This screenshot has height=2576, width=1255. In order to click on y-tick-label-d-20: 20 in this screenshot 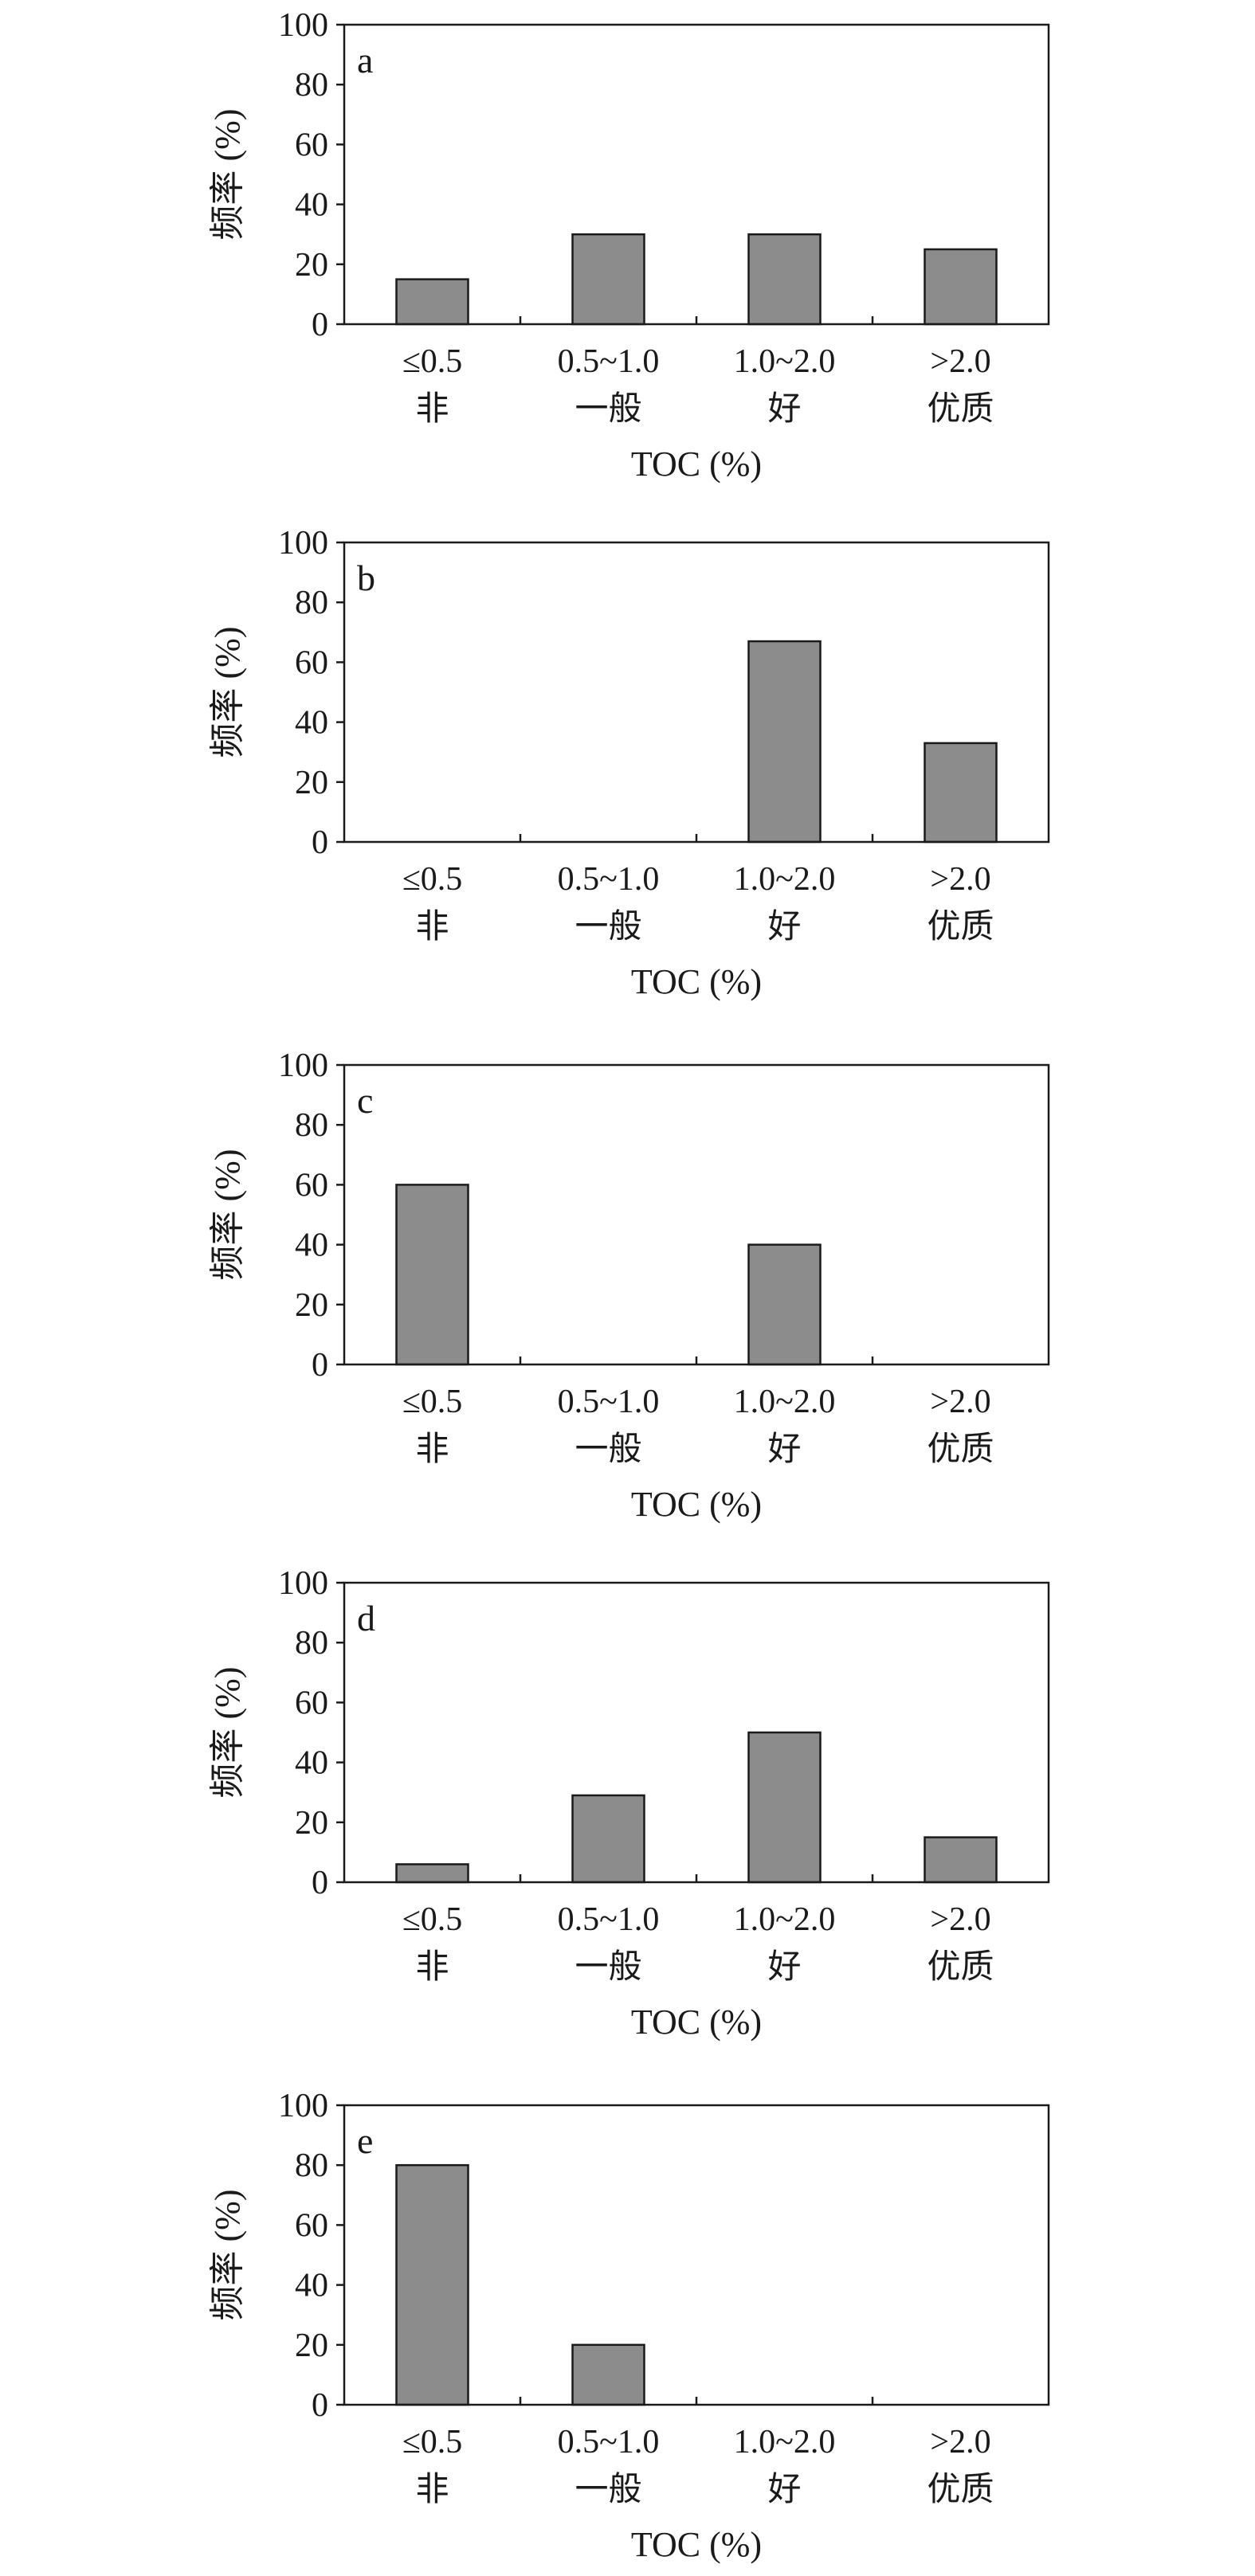, I will do `click(311, 1823)`.